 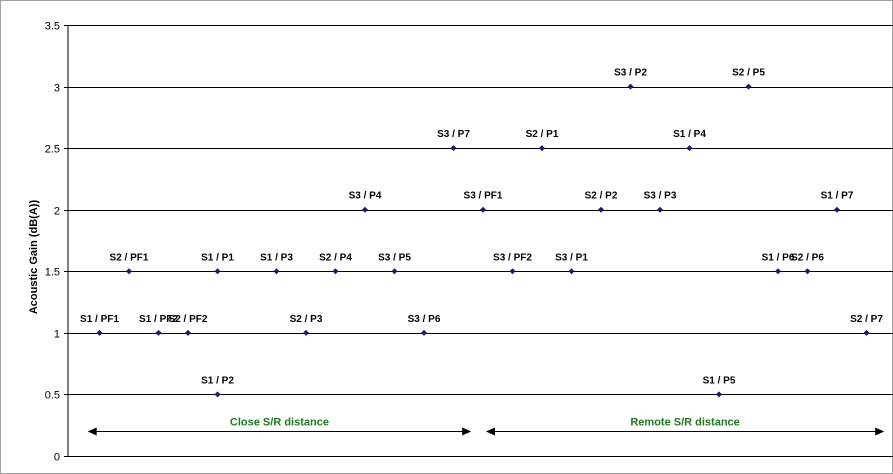 What do you see at coordinates (217, 380) in the screenshot?
I see `data-point-label: S1 / P2` at bounding box center [217, 380].